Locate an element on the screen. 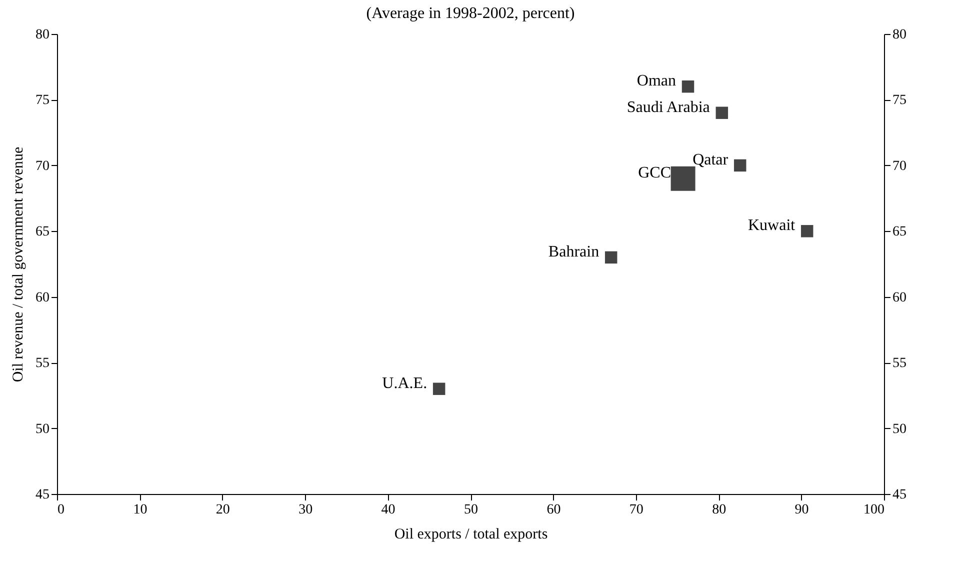 Image resolution: width=975 pixels, height=569 pixels. y-tick-label: 55 is located at coordinates (43, 364).